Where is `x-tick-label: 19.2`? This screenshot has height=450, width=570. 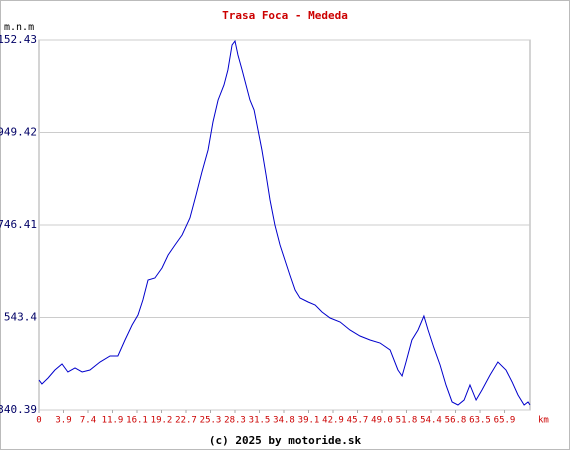 x-tick-label: 19.2 is located at coordinates (162, 421).